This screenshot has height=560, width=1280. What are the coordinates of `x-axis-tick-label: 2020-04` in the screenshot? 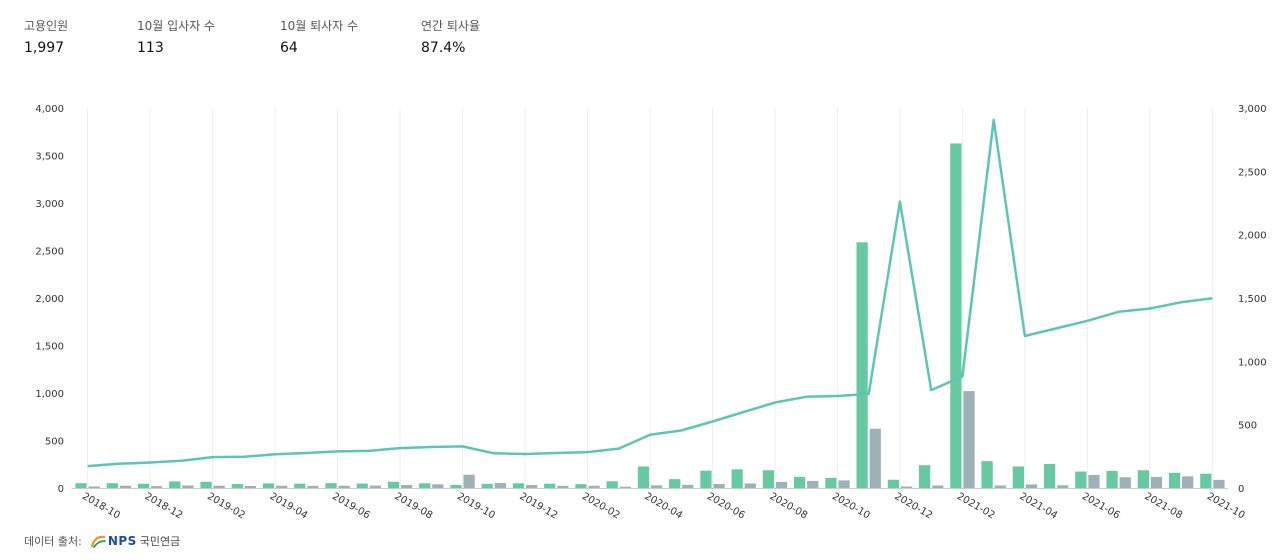 It's located at (664, 506).